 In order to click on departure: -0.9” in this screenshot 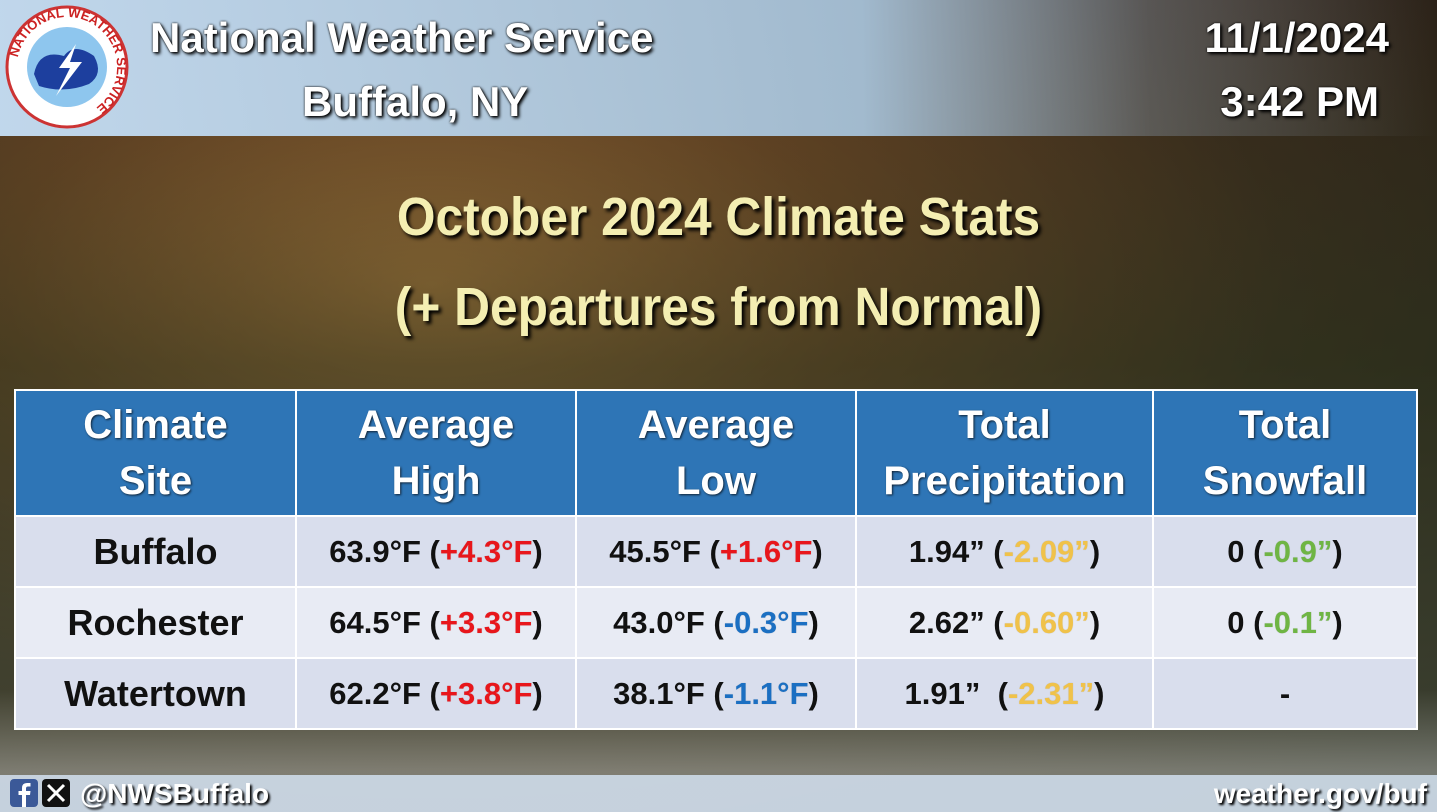, I will do `click(1298, 551)`.